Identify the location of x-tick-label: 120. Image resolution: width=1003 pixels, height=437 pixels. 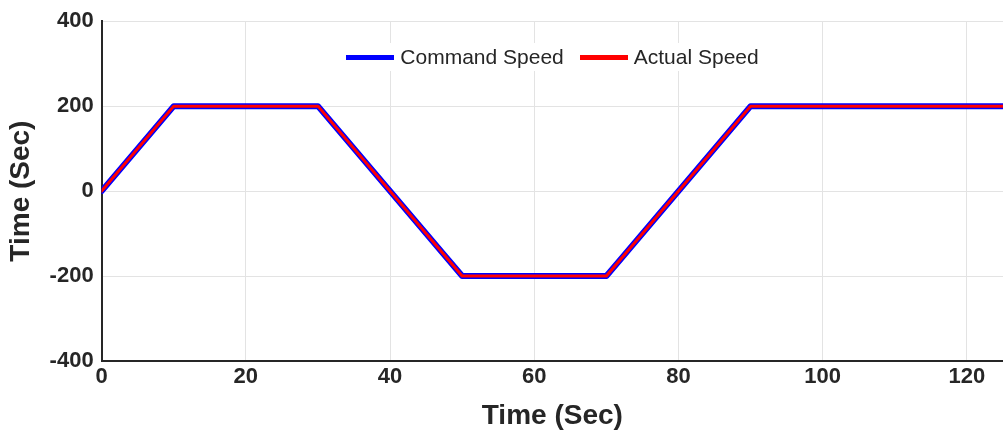
(967, 376).